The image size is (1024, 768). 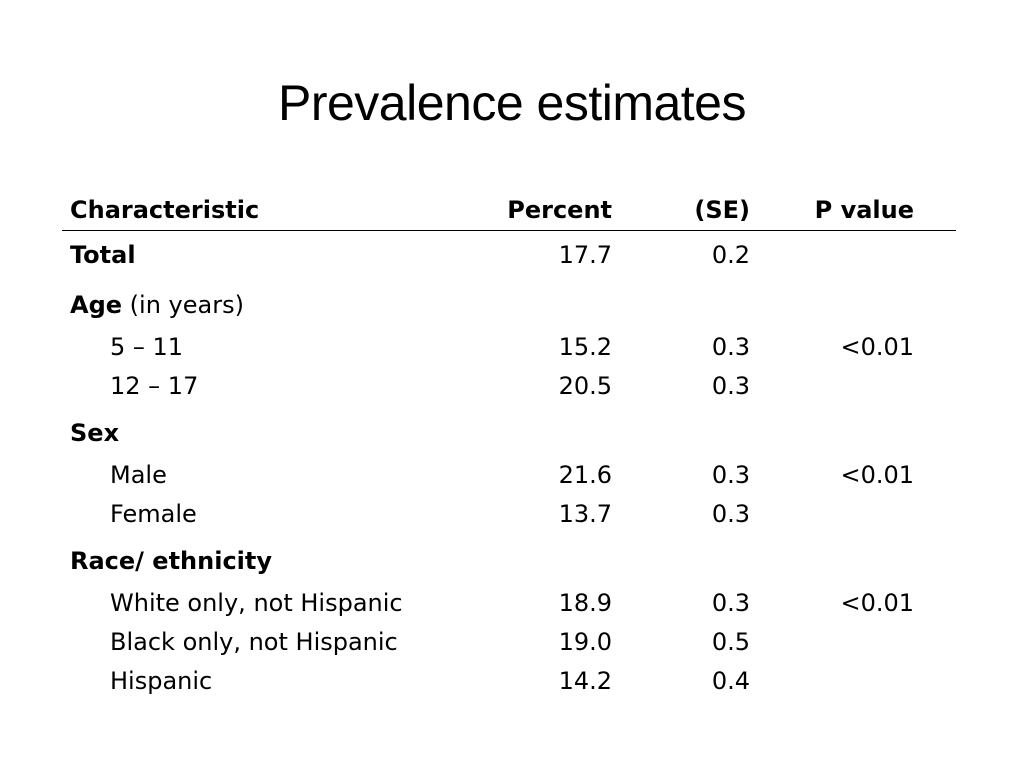 I want to click on group-row-age: Age (in years), so click(x=509, y=302).